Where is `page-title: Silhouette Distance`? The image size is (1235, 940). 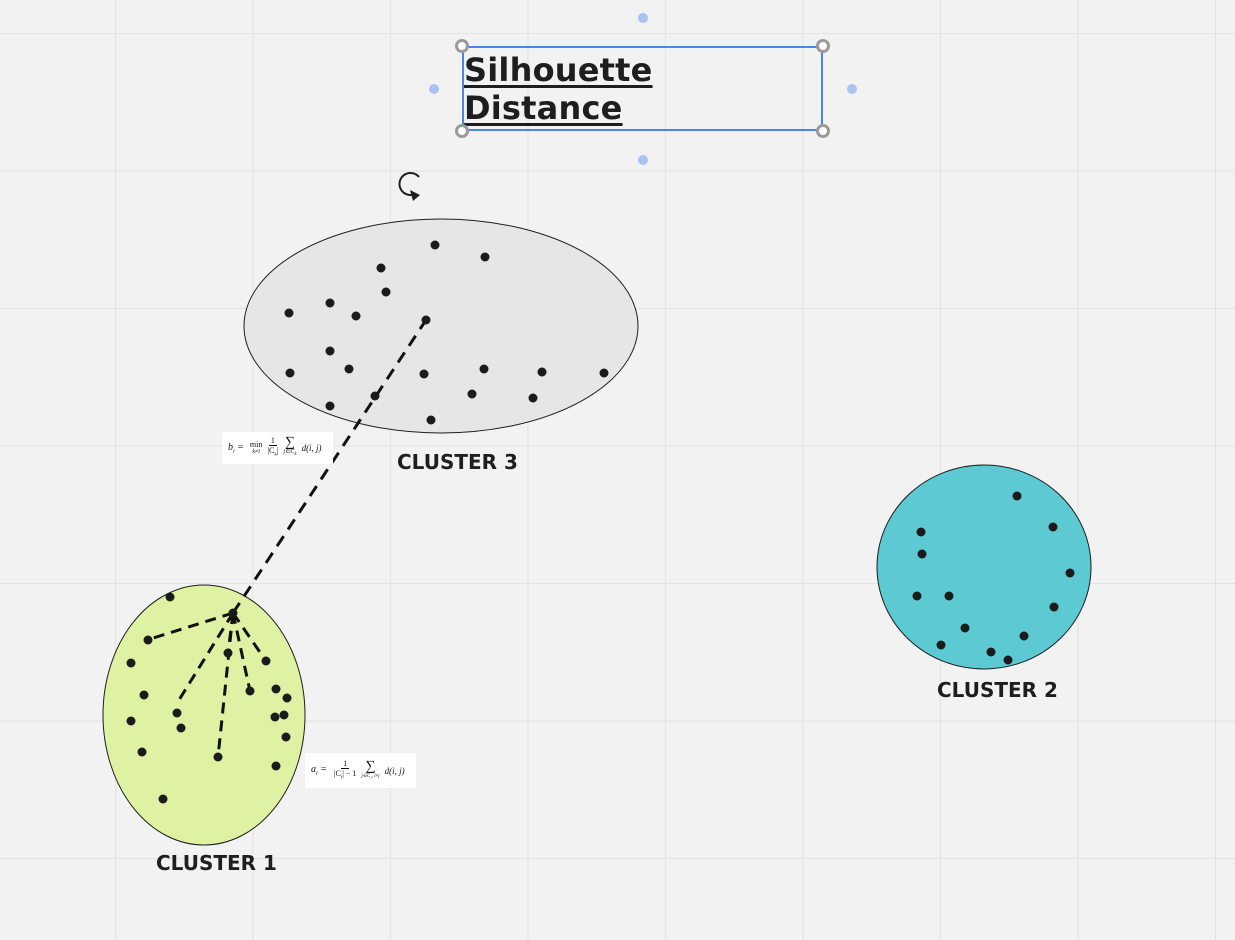
page-title: Silhouette Distance is located at coordinates (558, 88).